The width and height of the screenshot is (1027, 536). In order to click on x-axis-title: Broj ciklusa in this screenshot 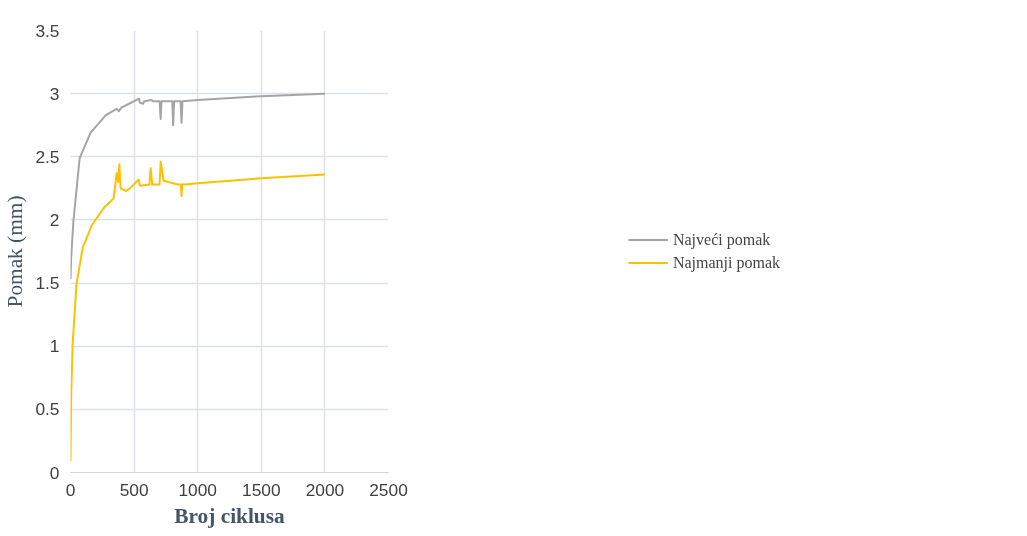, I will do `click(230, 515)`.